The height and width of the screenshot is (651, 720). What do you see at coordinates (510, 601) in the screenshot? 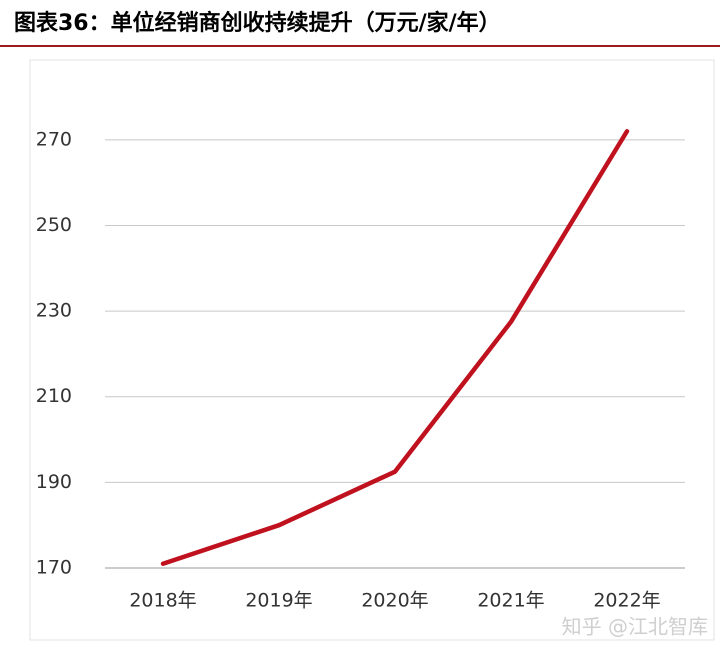
I see `x-tick-label: 2021年` at bounding box center [510, 601].